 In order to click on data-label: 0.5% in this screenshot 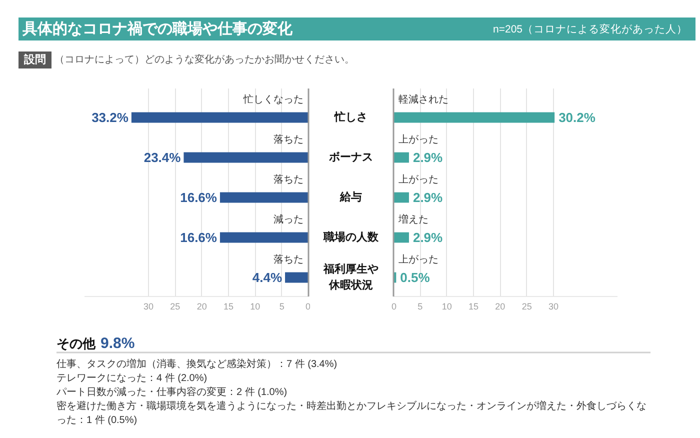, I will do `click(415, 277)`.